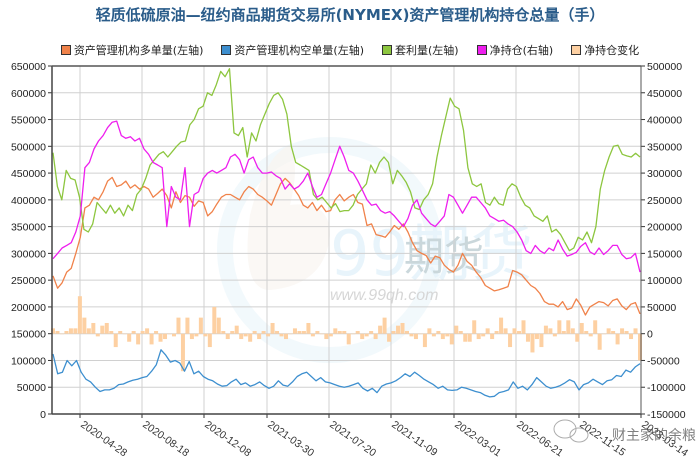 The image size is (700, 459). What do you see at coordinates (165, 439) in the screenshot?
I see `x-axis-tick: 2020-08-18` at bounding box center [165, 439].